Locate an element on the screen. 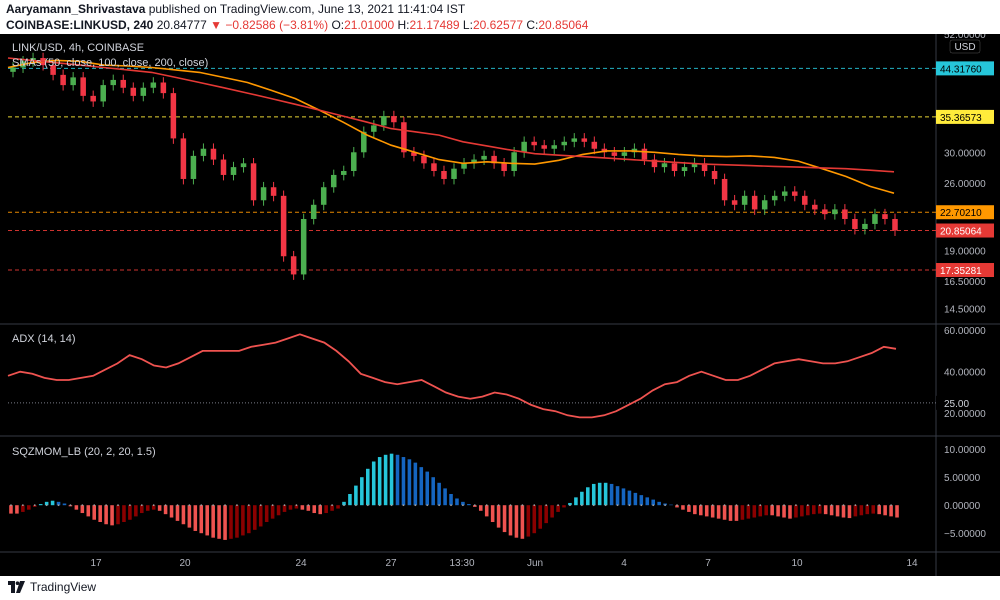  currency-badge: USD is located at coordinates (965, 46).